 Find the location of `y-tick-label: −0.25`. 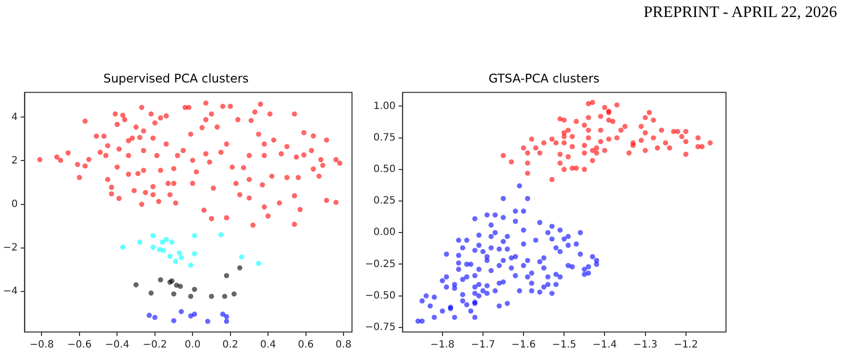

y-tick-label: −0.25 is located at coordinates (380, 264).